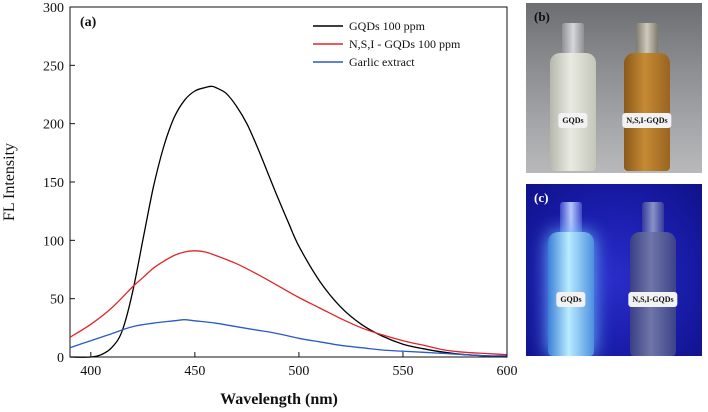 The width and height of the screenshot is (708, 412). What do you see at coordinates (647, 120) in the screenshot?
I see `vial-label-nsi-gqds: N,S,I-GQDs` at bounding box center [647, 120].